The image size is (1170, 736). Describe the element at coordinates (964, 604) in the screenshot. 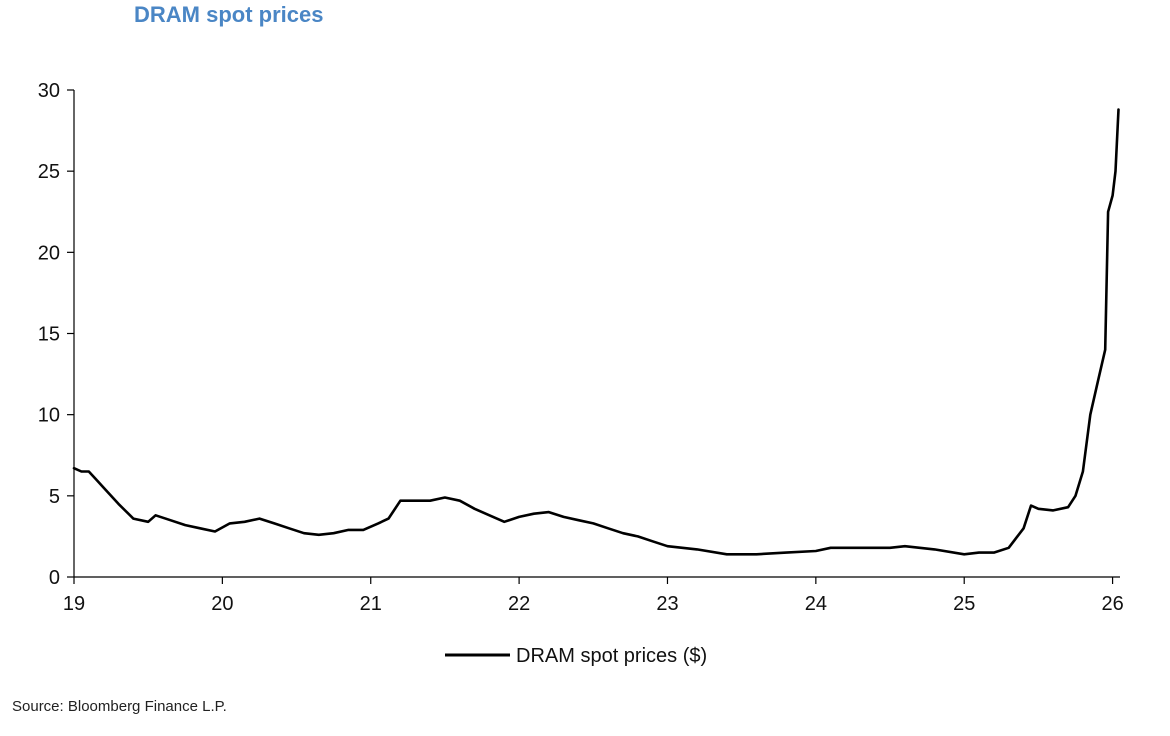

I see `x-tick-label: 25` at that location.